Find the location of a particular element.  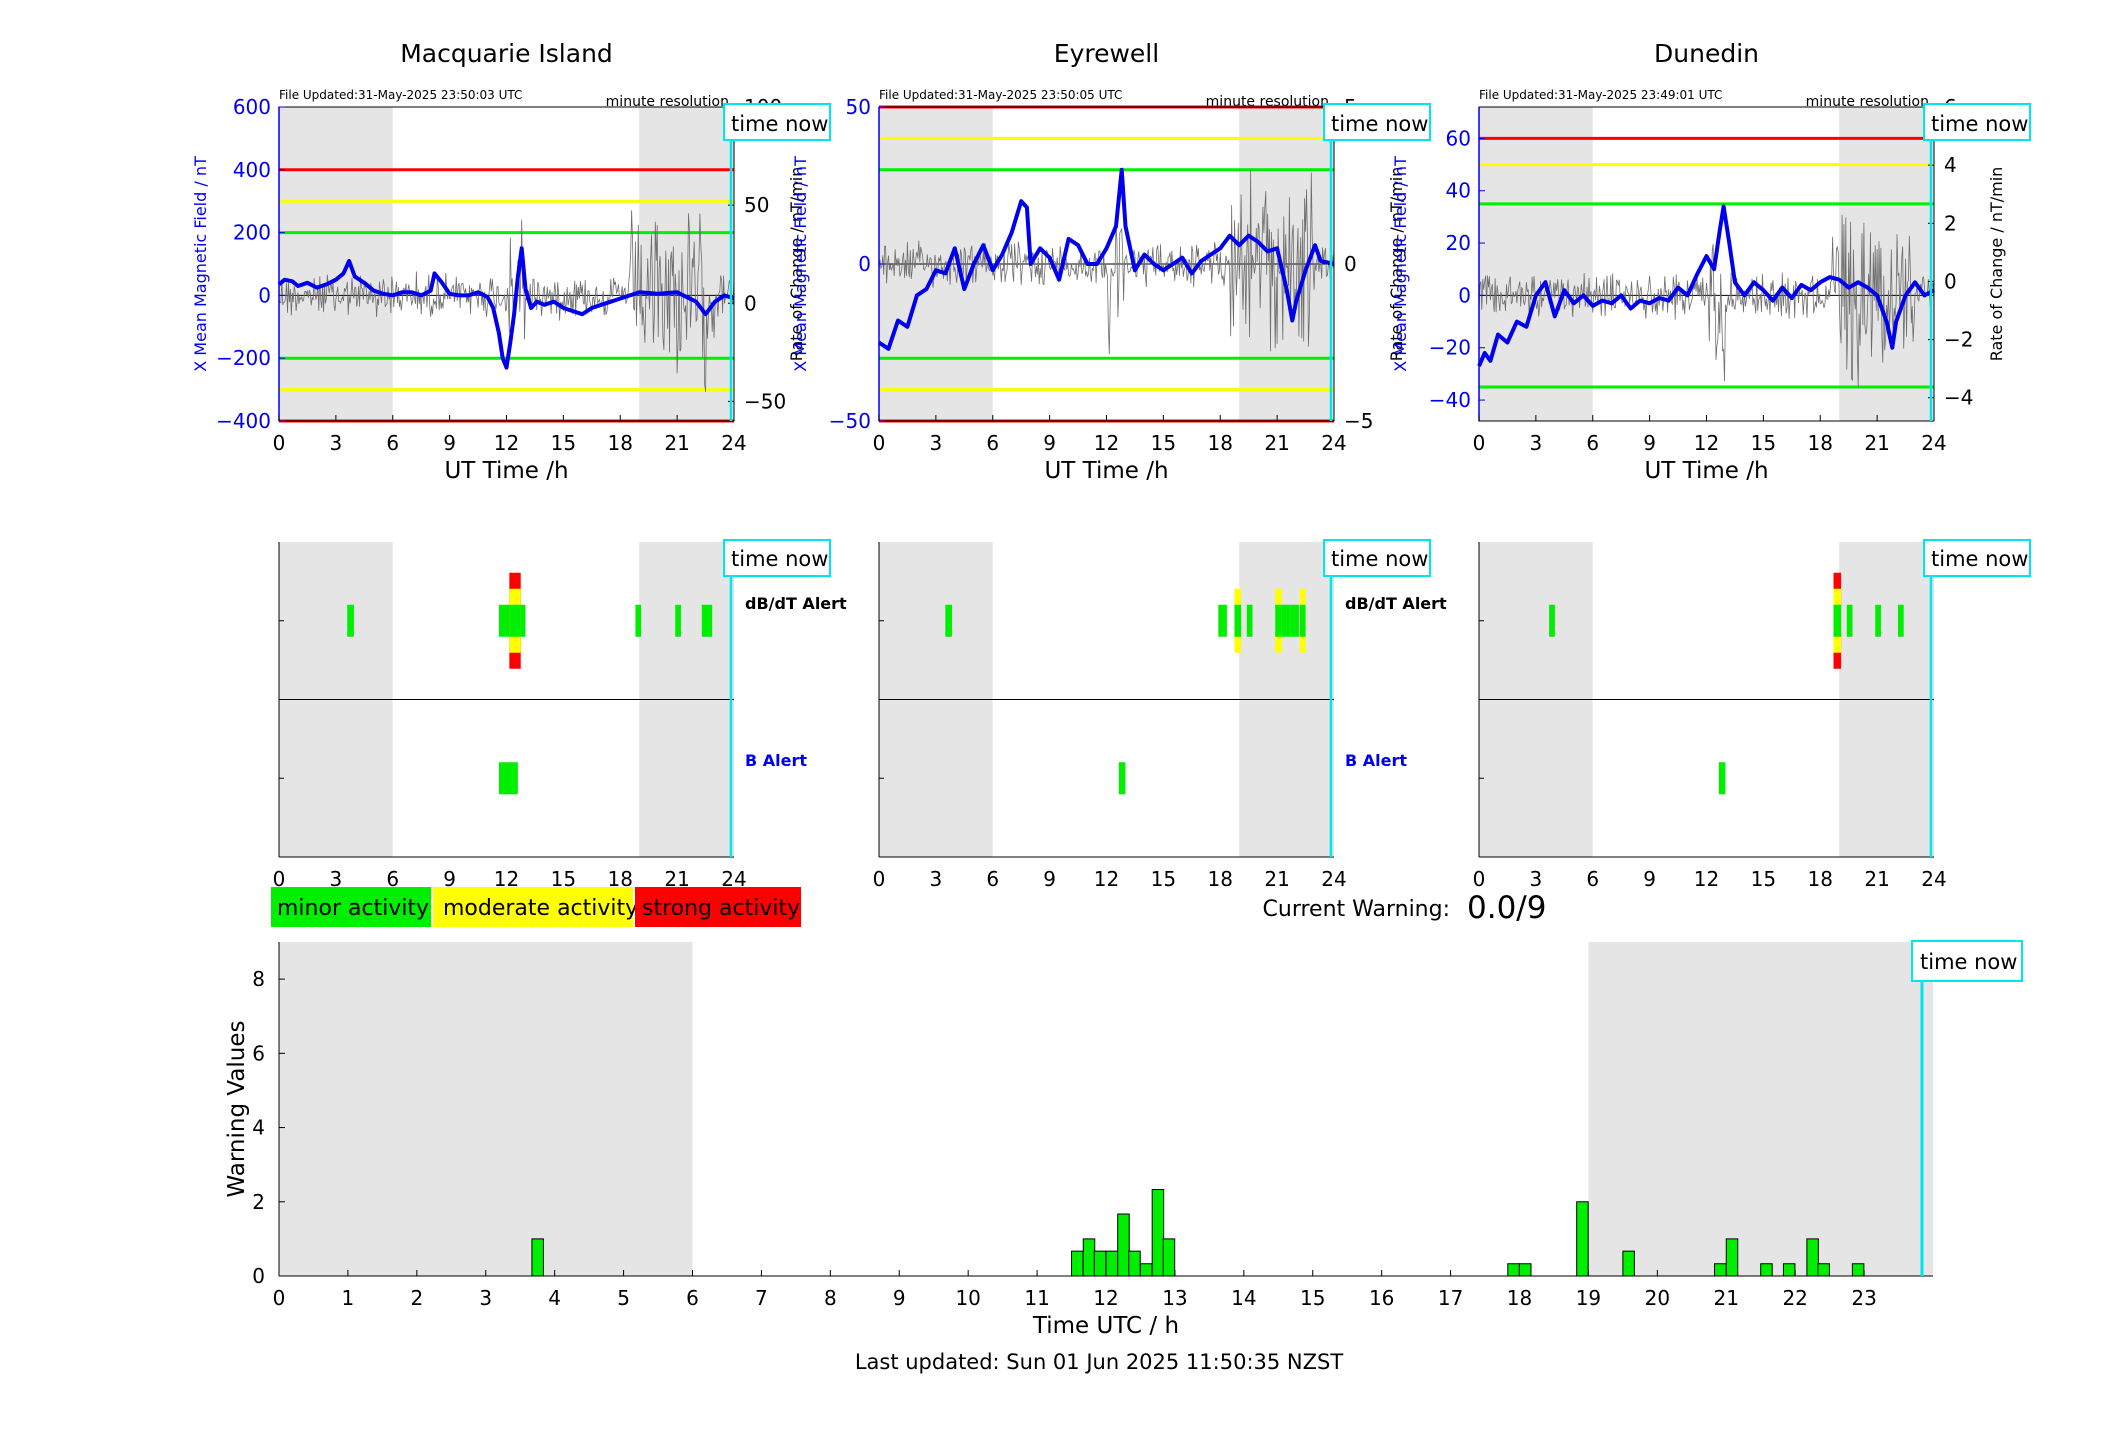

warning-x-tick-label: 17 is located at coordinates (1450, 1298).